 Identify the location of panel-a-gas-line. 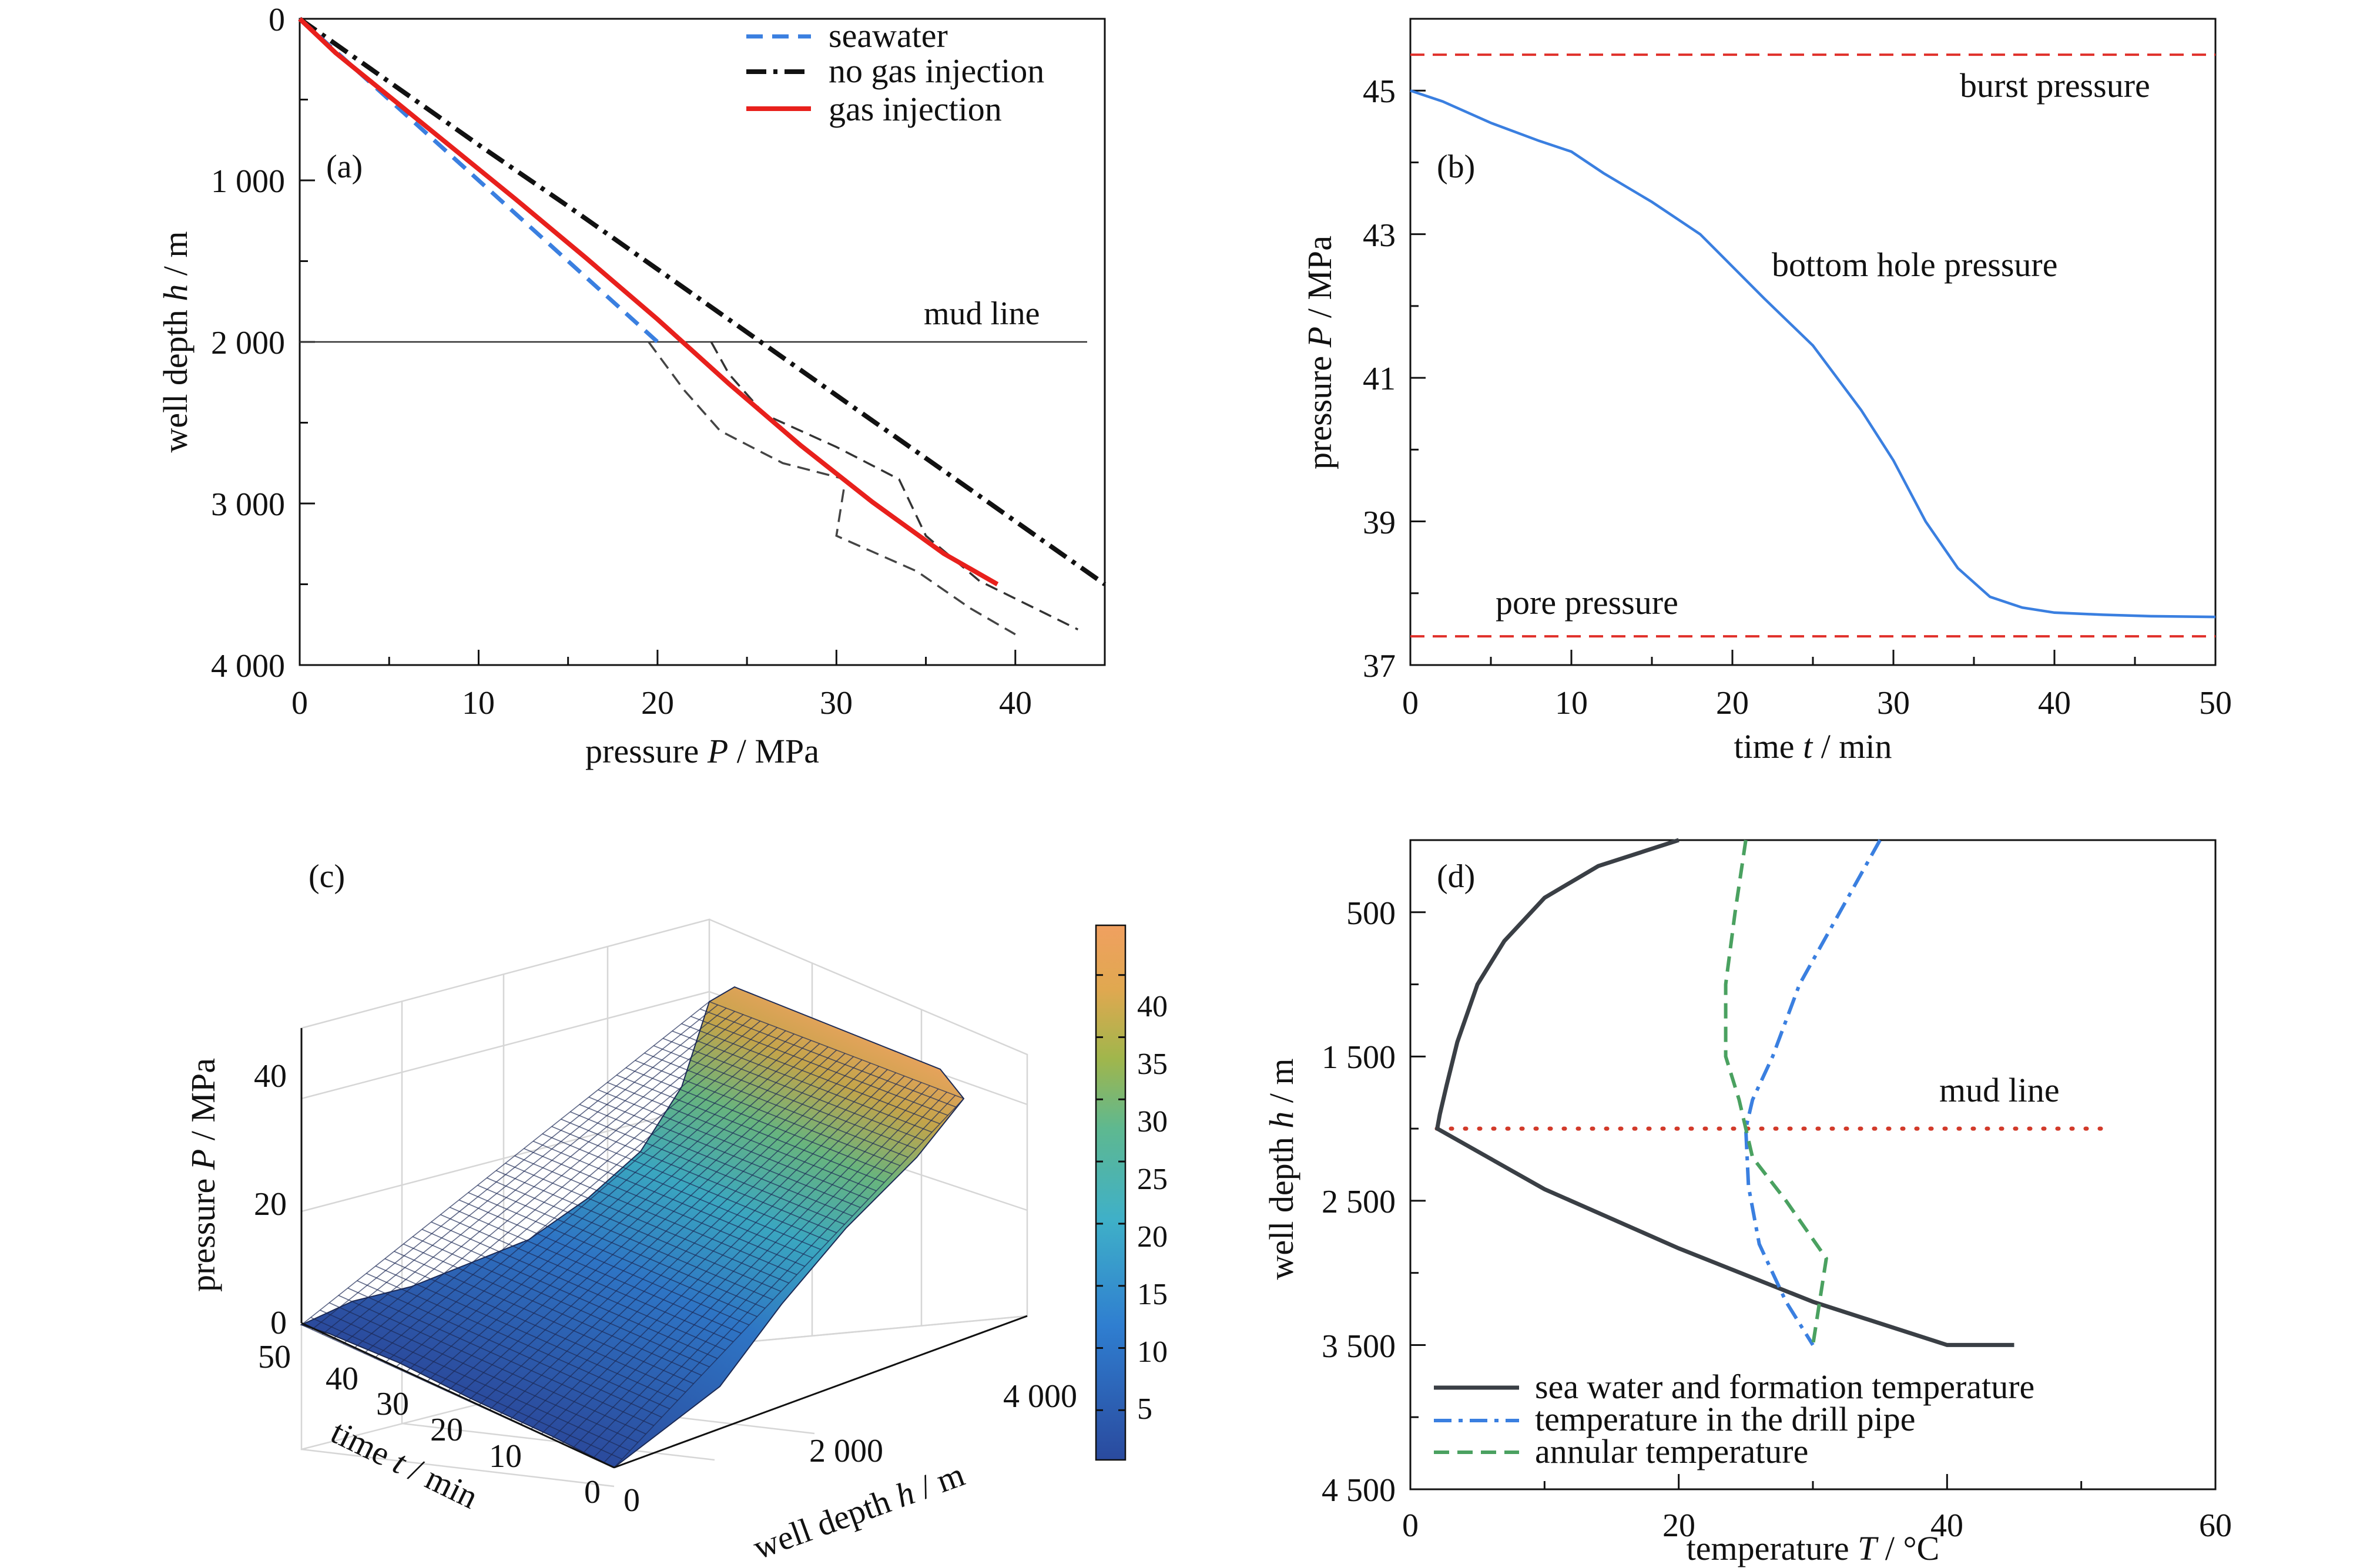
(648, 301).